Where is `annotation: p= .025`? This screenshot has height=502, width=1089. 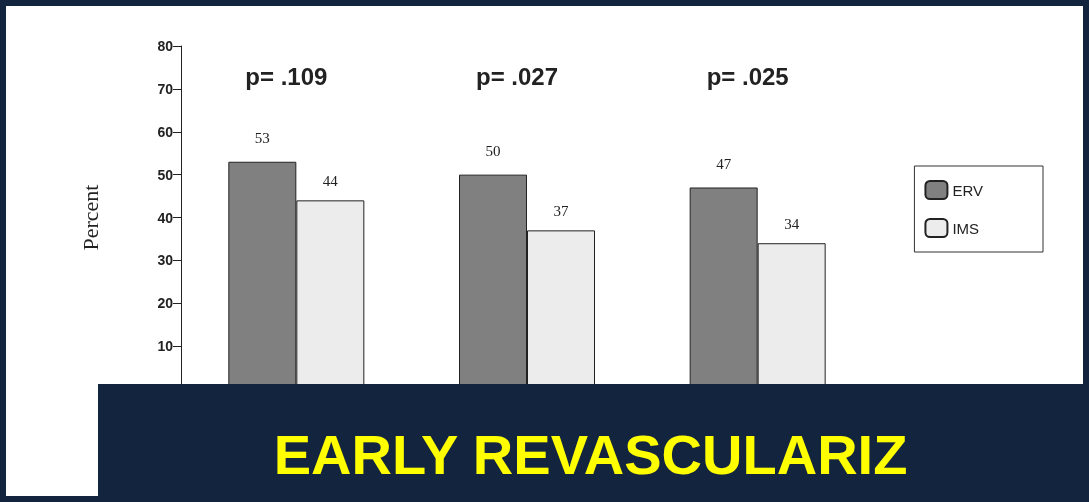
annotation: p= .025 is located at coordinates (747, 76).